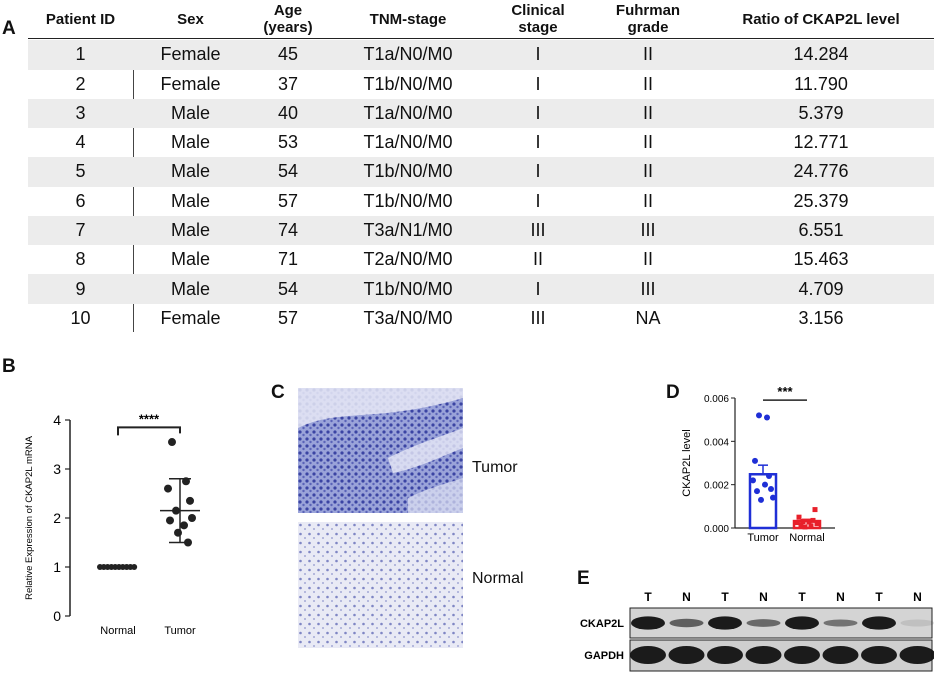 The width and height of the screenshot is (934, 673). Describe the element at coordinates (149, 418) in the screenshot. I see `significance-label: ****` at that location.